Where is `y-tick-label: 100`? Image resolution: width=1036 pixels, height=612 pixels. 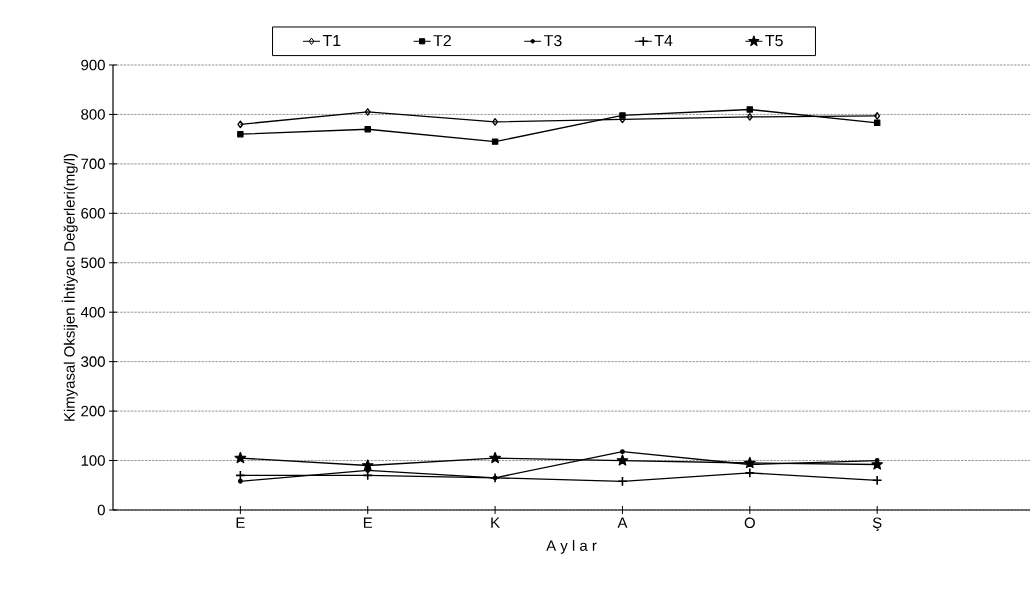
y-tick-label: 100 is located at coordinates (93, 460).